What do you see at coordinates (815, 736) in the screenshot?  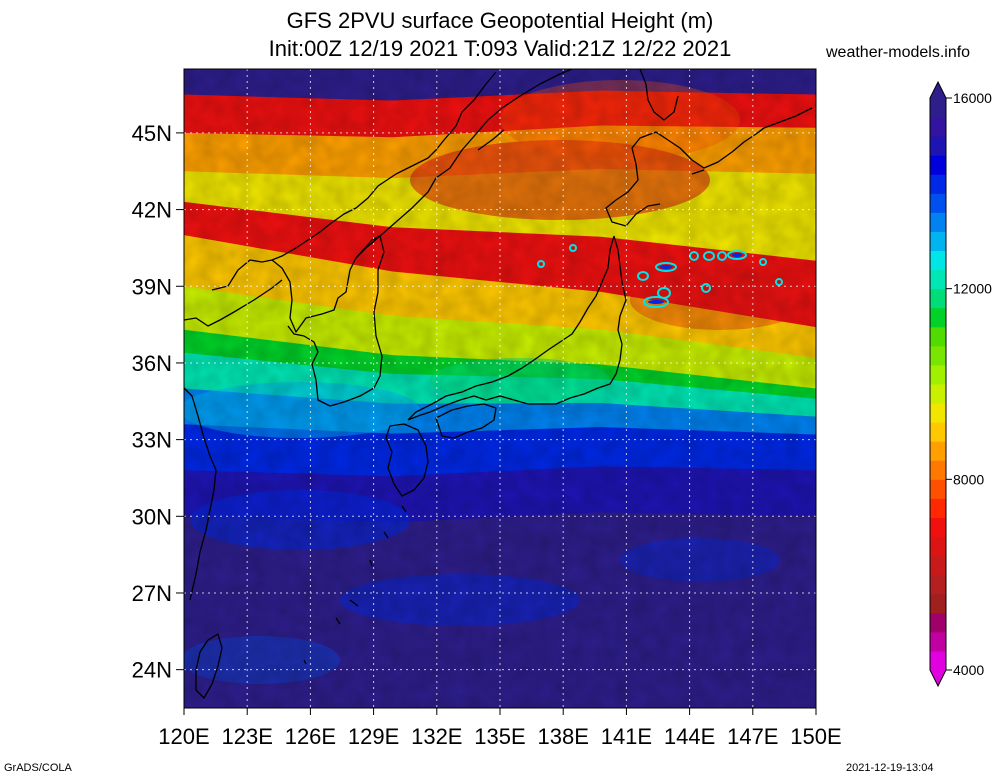 I see `longitude-label: 150E` at bounding box center [815, 736].